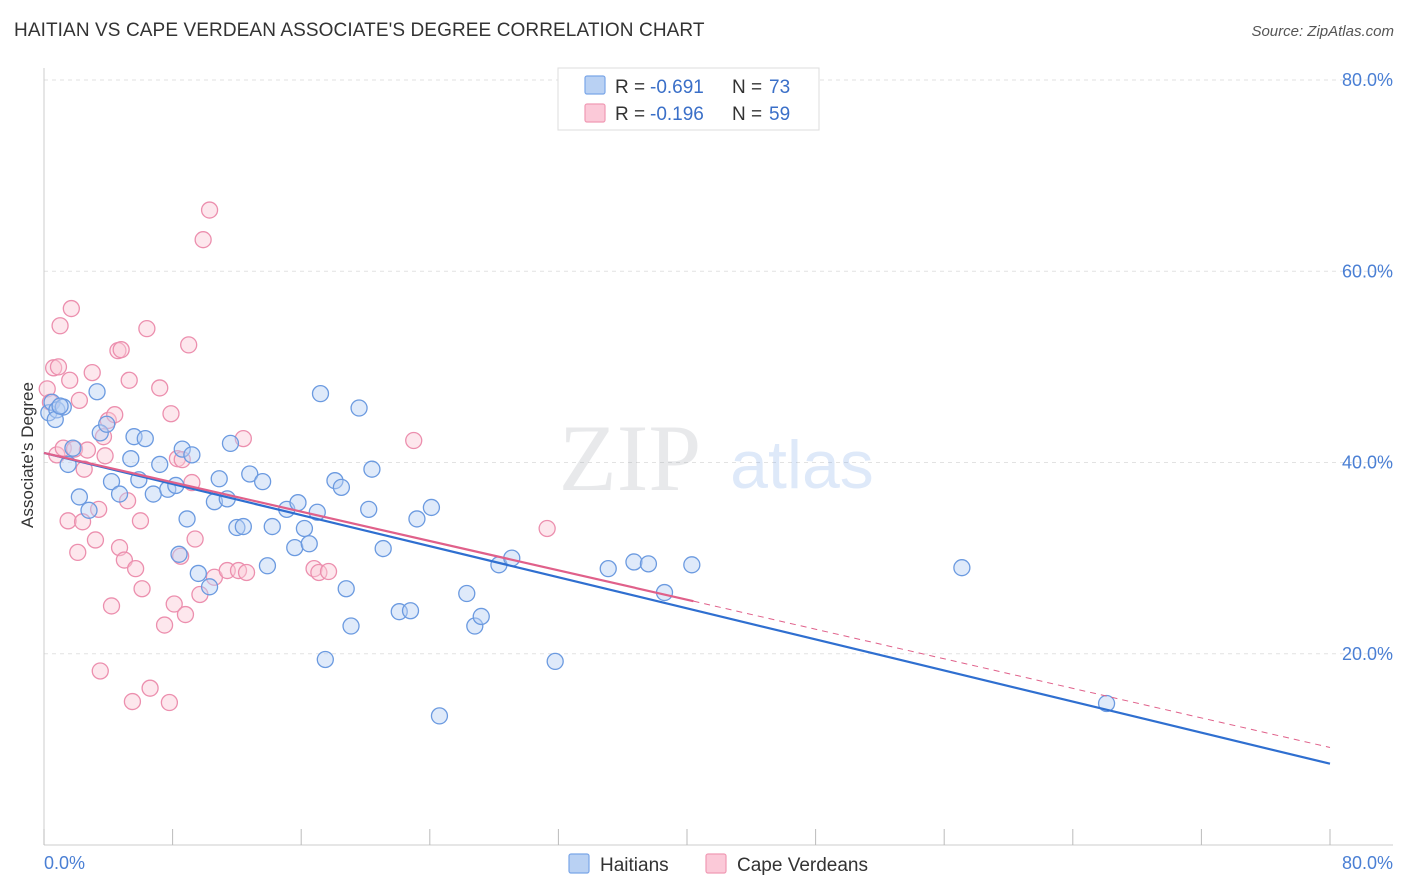 The image size is (1406, 892). What do you see at coordinates (595, 113) in the screenshot?
I see `legend-swatch-cape-verdeans` at bounding box center [595, 113].